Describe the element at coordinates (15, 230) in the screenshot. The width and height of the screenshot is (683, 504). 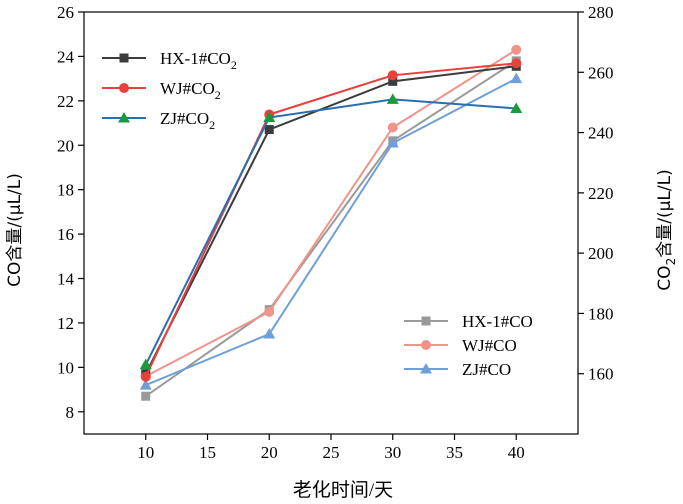
I see `left-axis-title: CO含量/(μL/L)` at that location.